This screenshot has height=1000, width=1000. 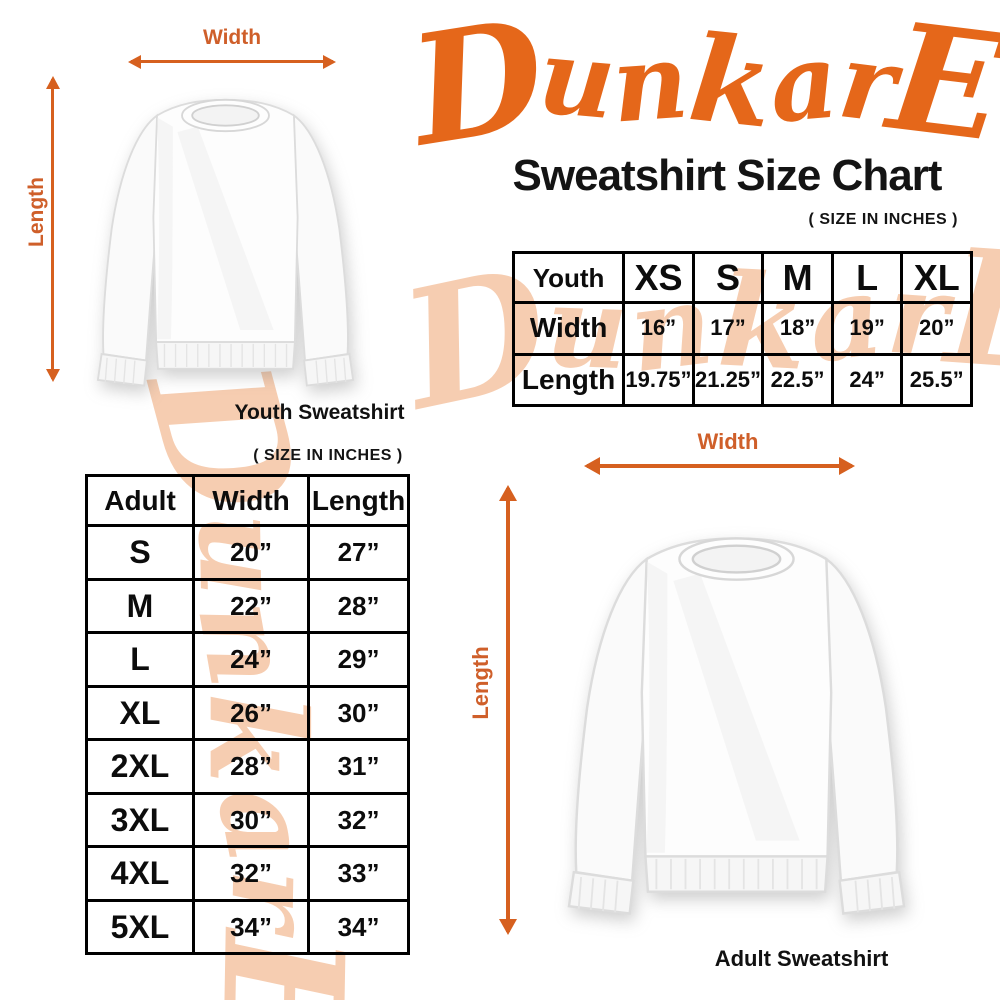 I want to click on table-cell: 33”, so click(x=358, y=873).